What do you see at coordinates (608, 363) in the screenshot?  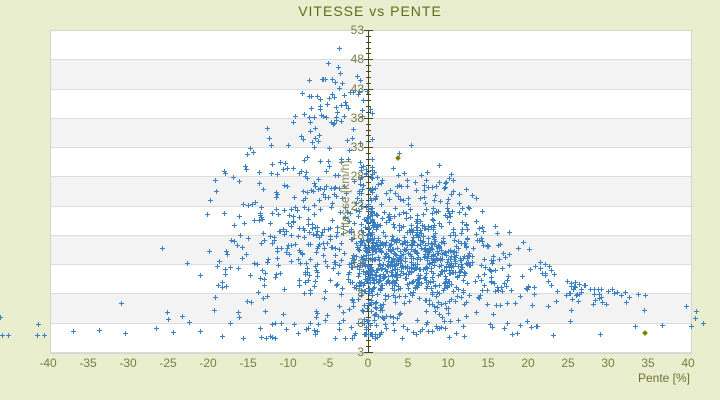 I see `x-tick-label: 30` at bounding box center [608, 363].